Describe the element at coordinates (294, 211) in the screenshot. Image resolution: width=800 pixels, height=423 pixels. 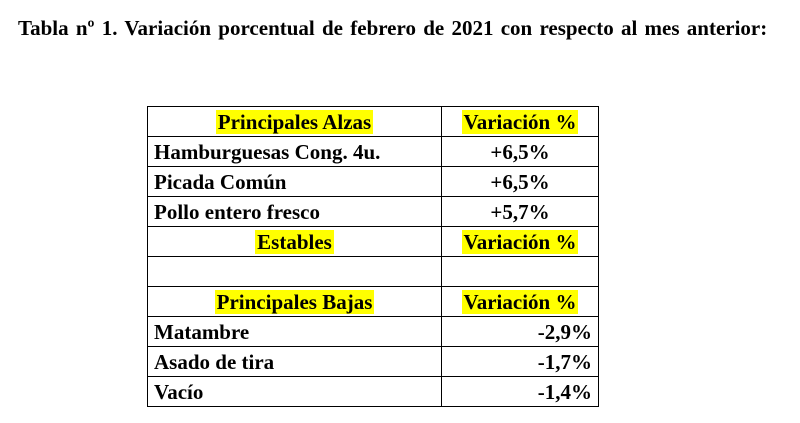
I see `product-cell: Pollo entero fresco` at that location.